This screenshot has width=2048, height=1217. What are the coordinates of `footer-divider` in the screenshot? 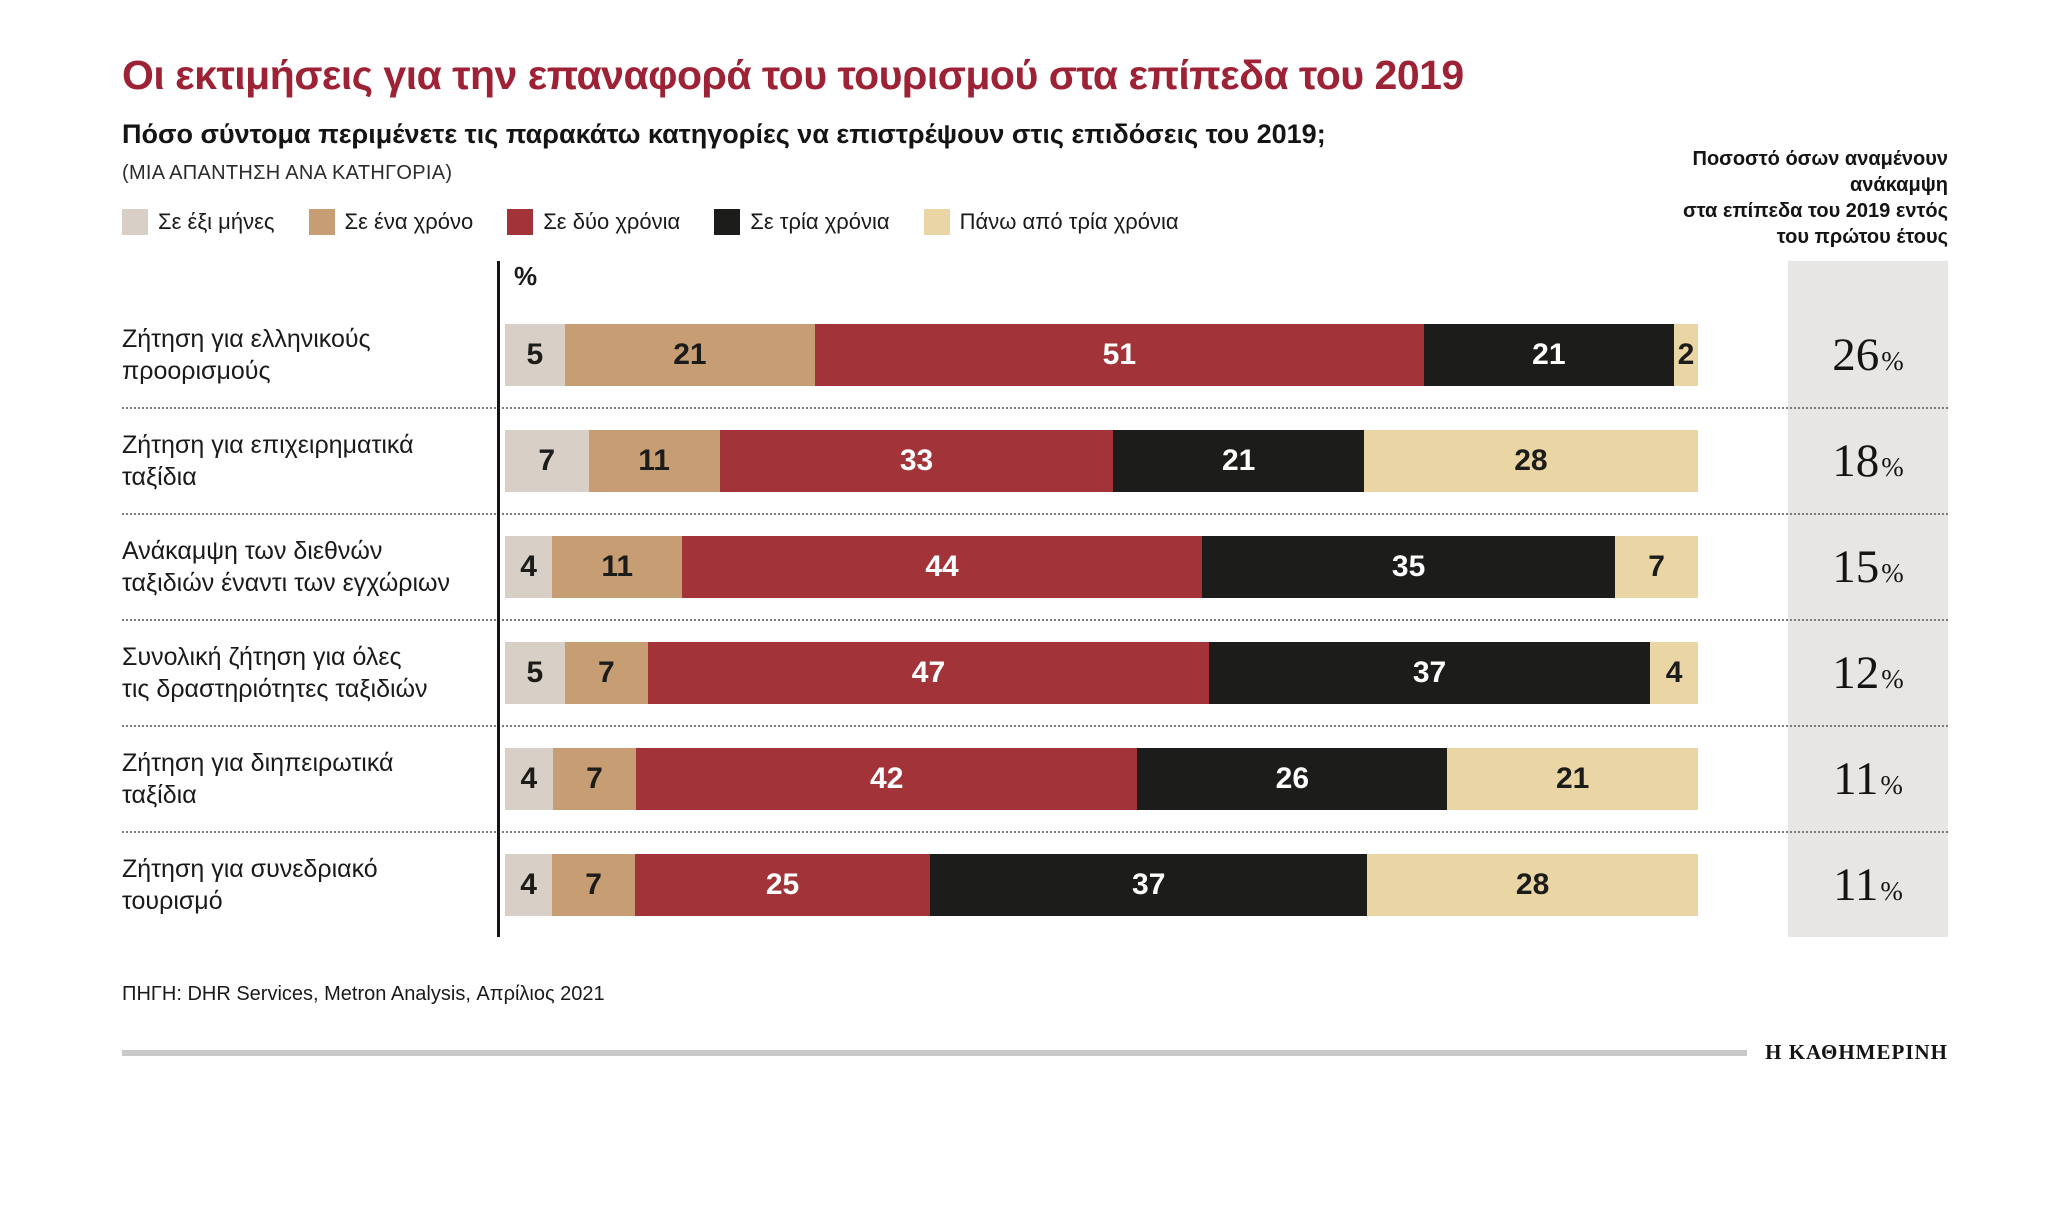 It's located at (935, 1052).